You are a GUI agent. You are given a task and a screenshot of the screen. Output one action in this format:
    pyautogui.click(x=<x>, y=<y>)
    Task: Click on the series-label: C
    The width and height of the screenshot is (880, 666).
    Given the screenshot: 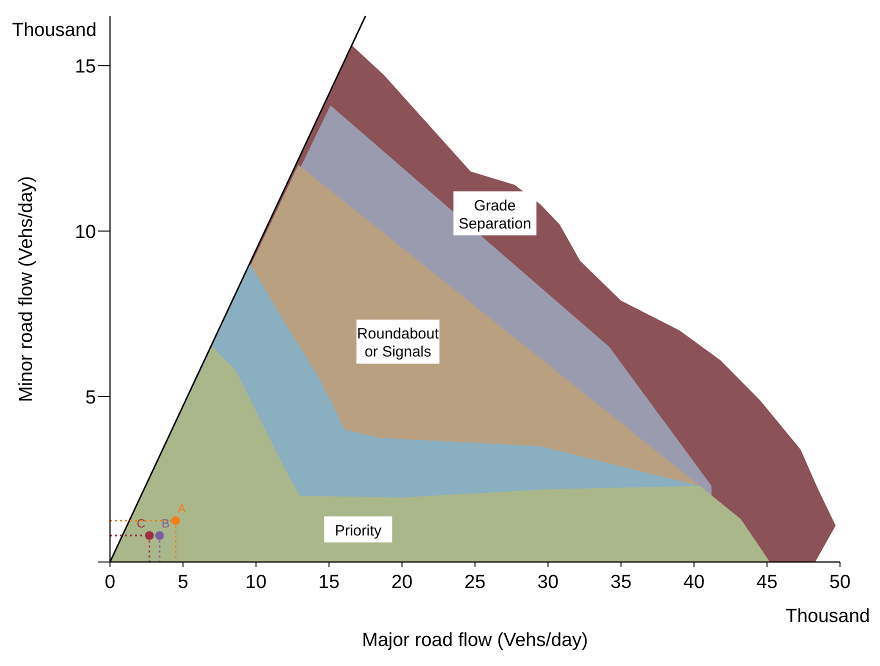 What is the action you would take?
    pyautogui.click(x=141, y=523)
    